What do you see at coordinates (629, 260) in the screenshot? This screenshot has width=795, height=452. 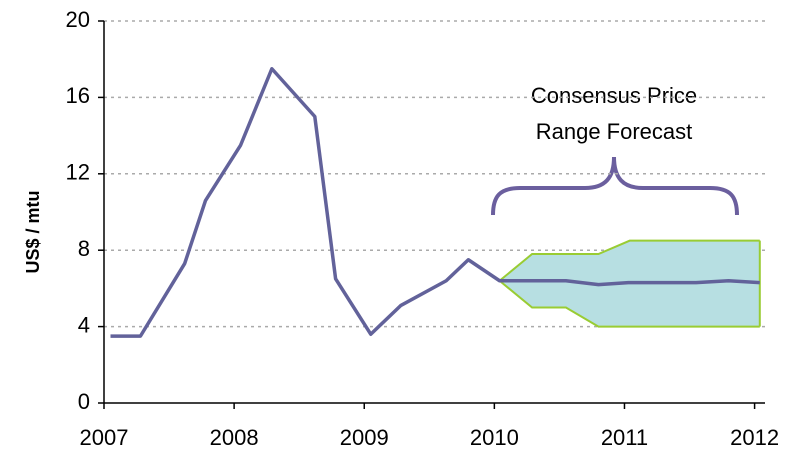 I see `band-upper` at bounding box center [629, 260].